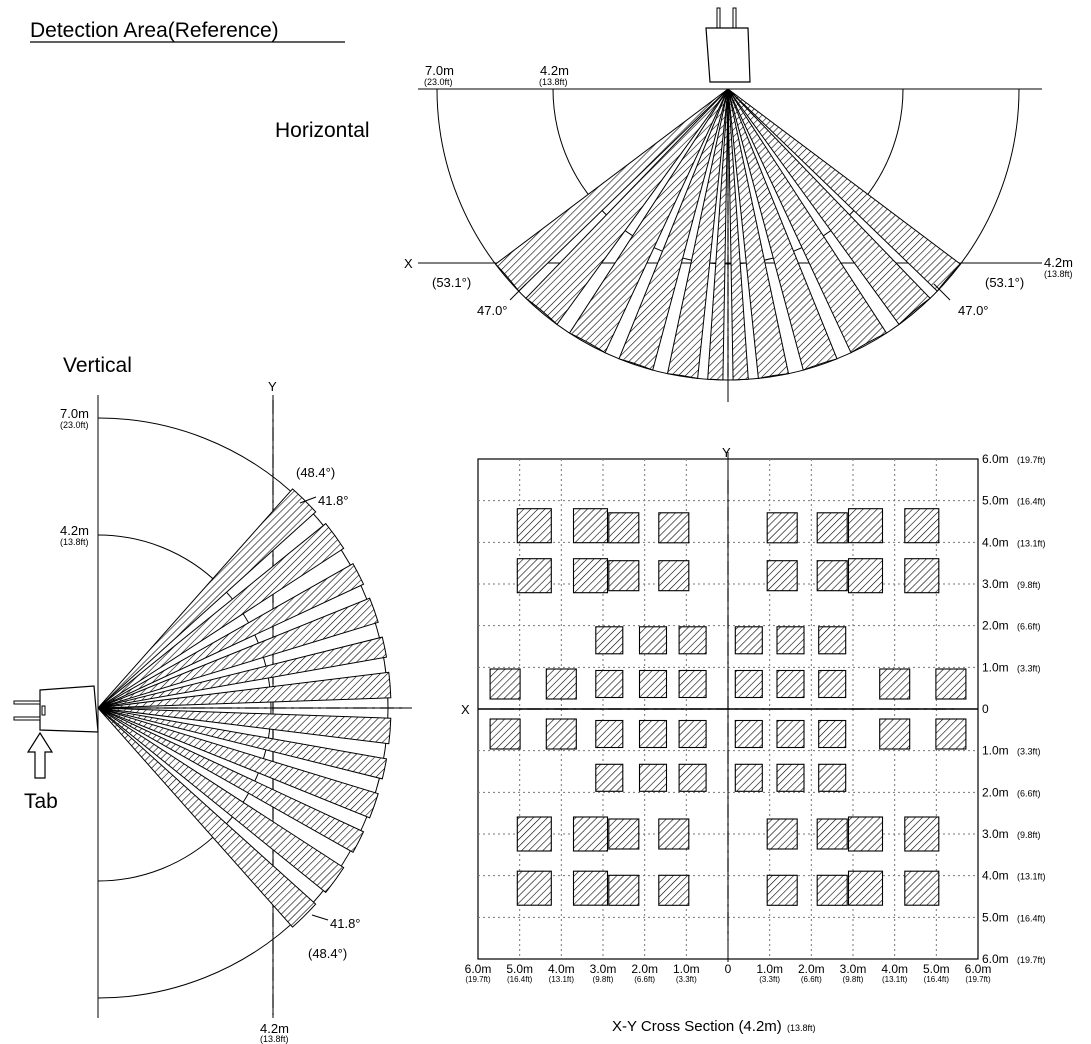 This screenshot has width=1091, height=1044. I want to click on right-axis-label-ft: (13.1ft), so click(1031, 877).